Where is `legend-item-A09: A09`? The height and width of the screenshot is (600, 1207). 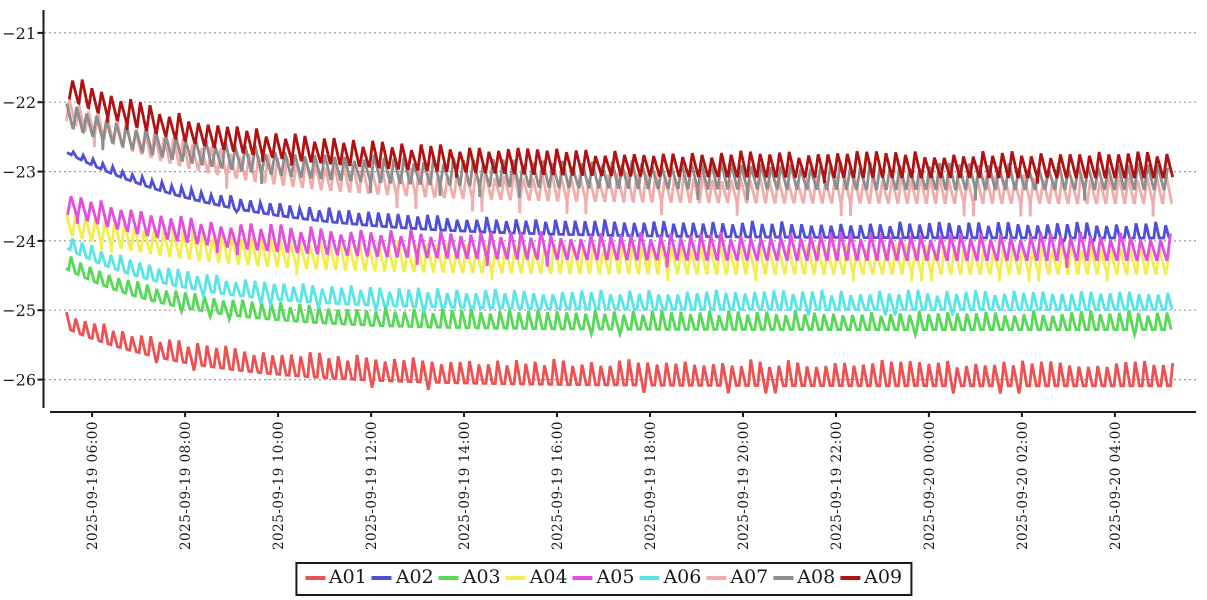
legend-item-A09: A09 is located at coordinates (871, 577).